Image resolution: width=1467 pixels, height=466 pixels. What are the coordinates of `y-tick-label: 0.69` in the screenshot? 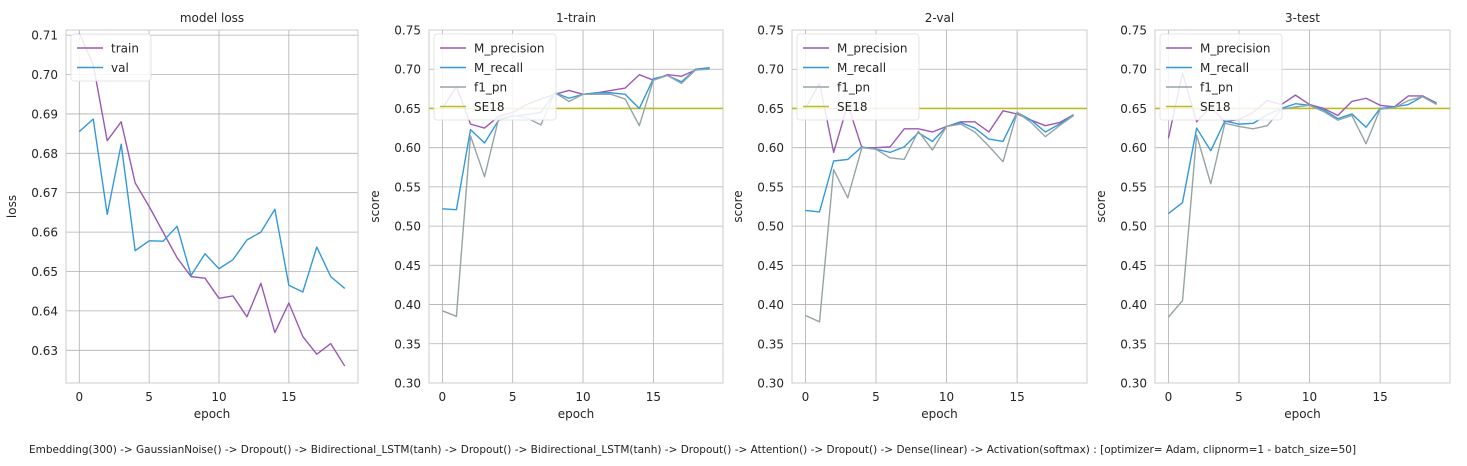 It's located at (44, 114).